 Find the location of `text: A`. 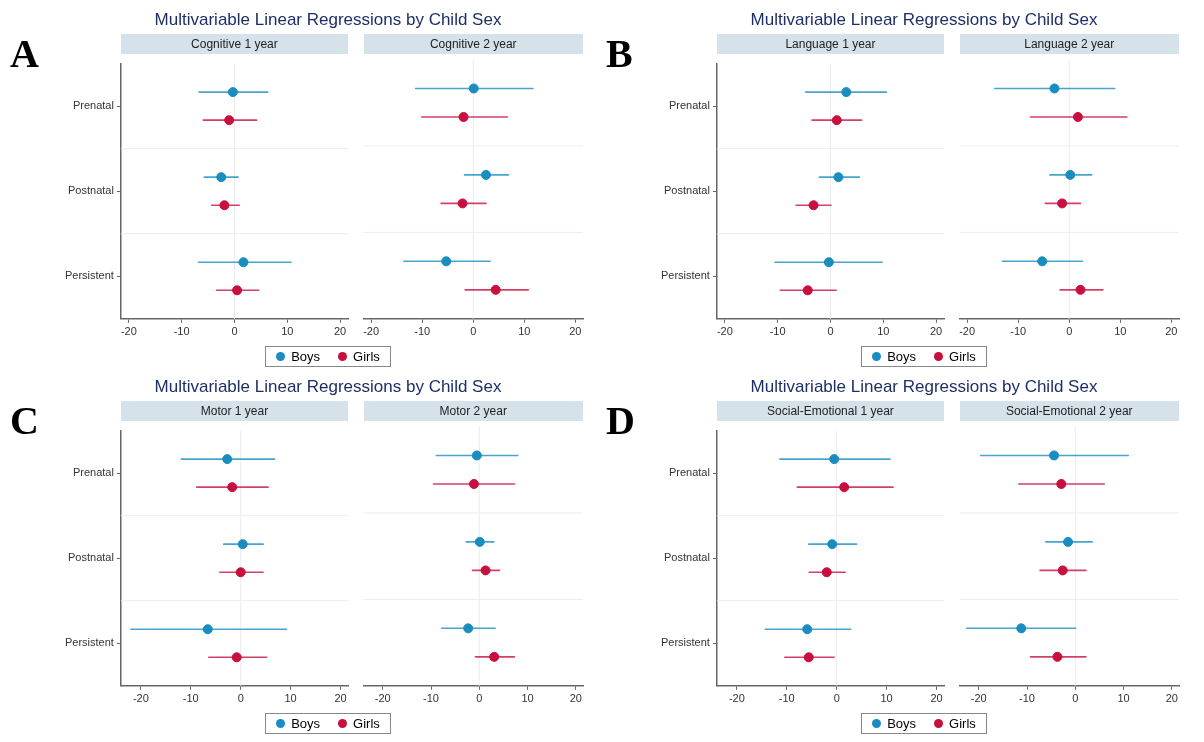

text: A is located at coordinates (24, 53).